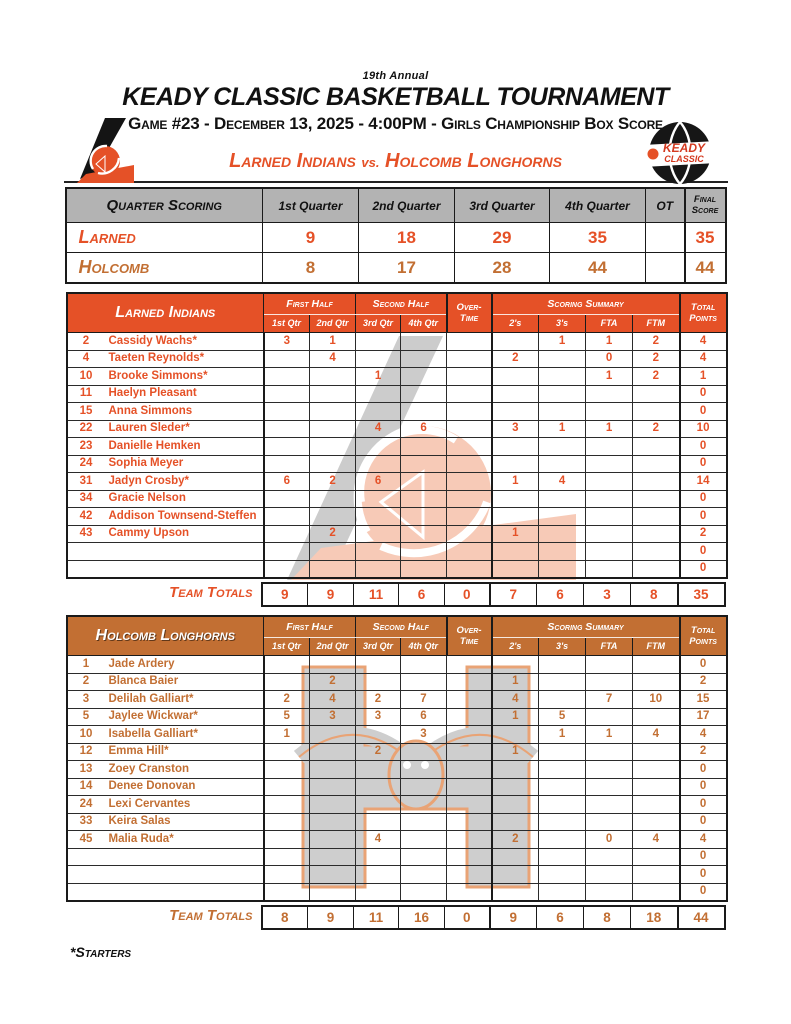 This screenshot has width=791, height=1024. I want to click on score-cell: 17, so click(406, 268).